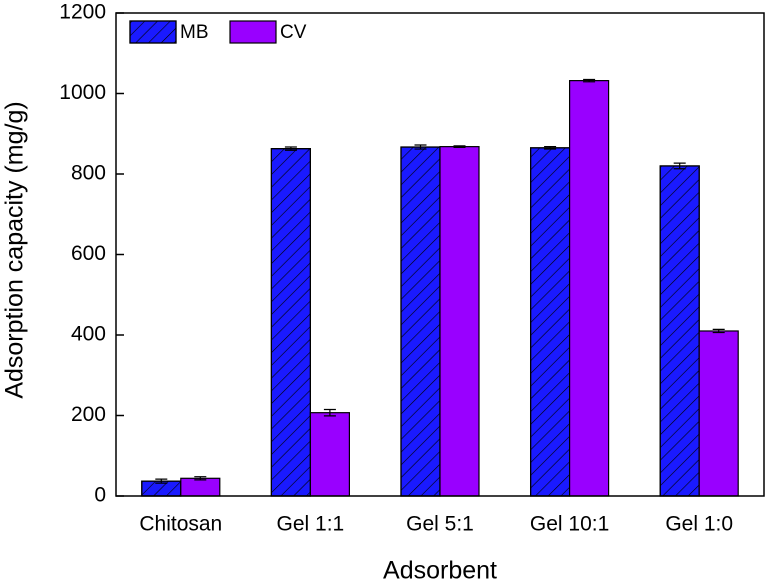 Image resolution: width=774 pixels, height=587 pixels. What do you see at coordinates (180, 524) in the screenshot?
I see `x-tick-label: Chitosan` at bounding box center [180, 524].